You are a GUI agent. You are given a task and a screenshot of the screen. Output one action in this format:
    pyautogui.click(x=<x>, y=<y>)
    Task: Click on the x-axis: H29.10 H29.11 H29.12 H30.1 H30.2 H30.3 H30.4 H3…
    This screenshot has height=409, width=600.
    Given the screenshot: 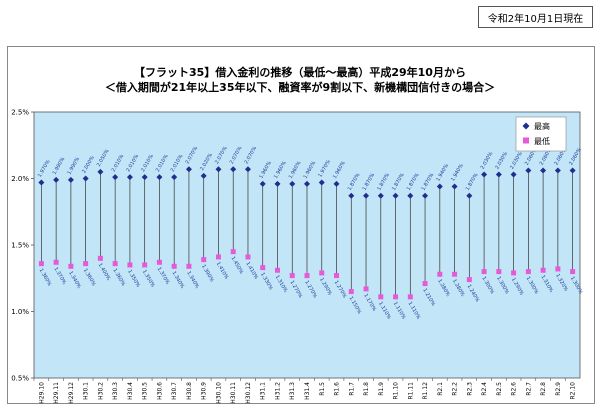 What is the action you would take?
    pyautogui.click(x=305, y=391)
    